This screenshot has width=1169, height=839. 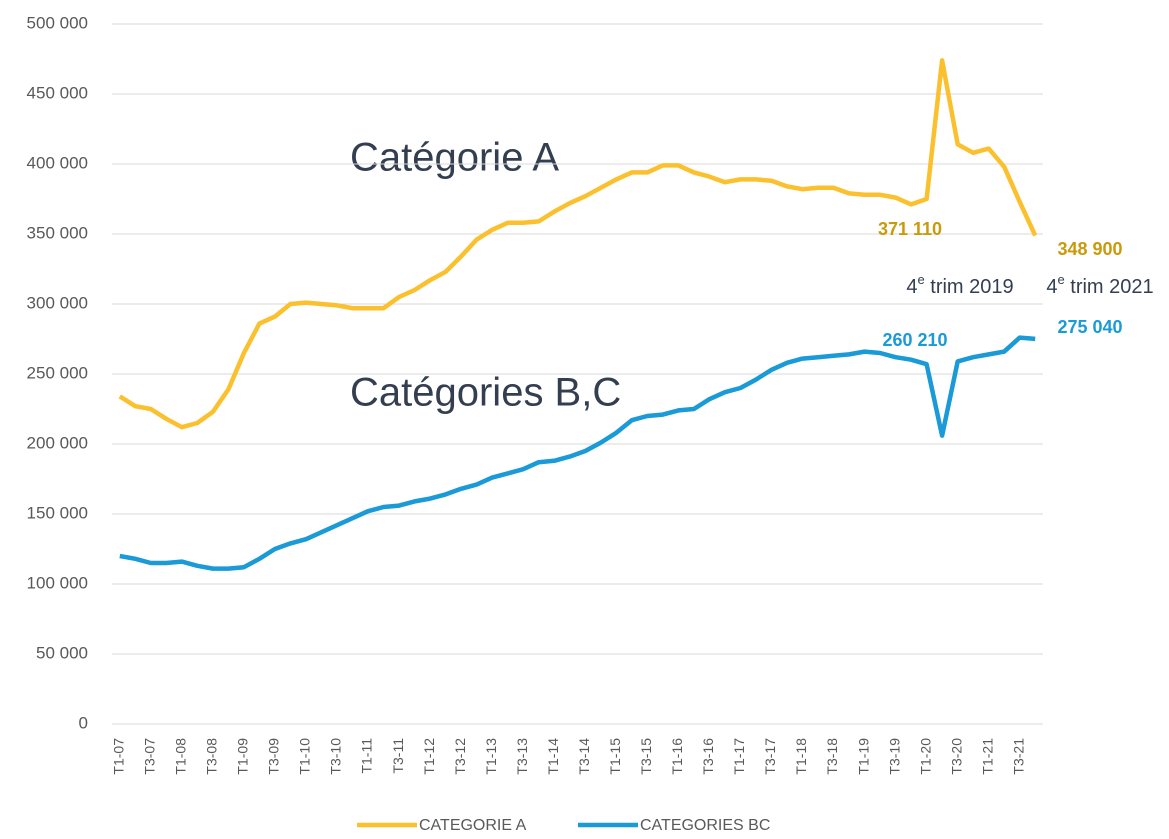 What do you see at coordinates (398, 756) in the screenshot?
I see `x-tick-label: T3-11` at bounding box center [398, 756].